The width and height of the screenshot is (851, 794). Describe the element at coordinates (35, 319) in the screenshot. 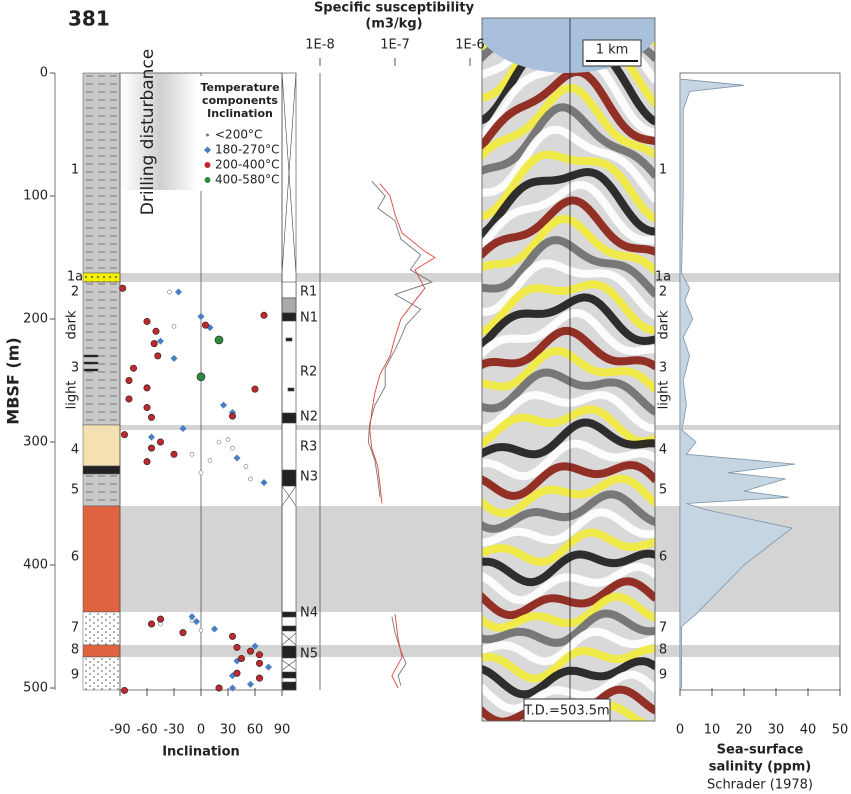

I see `depth-tick-label: 200` at that location.